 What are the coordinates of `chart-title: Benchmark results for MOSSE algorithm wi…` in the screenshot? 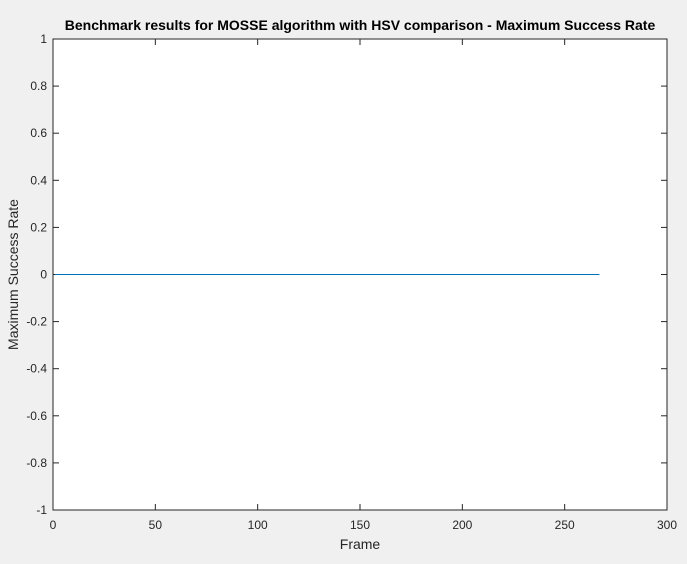 It's located at (360, 25).